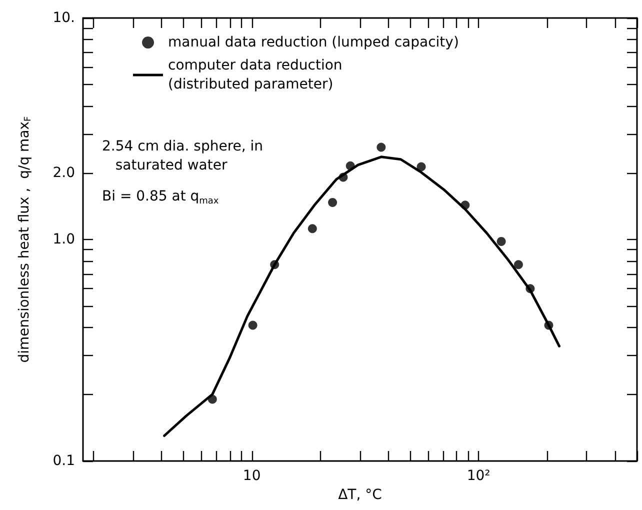  Describe the element at coordinates (255, 75) in the screenshot. I see `legend-label: computer data reduction (distributed parameter)` at that location.